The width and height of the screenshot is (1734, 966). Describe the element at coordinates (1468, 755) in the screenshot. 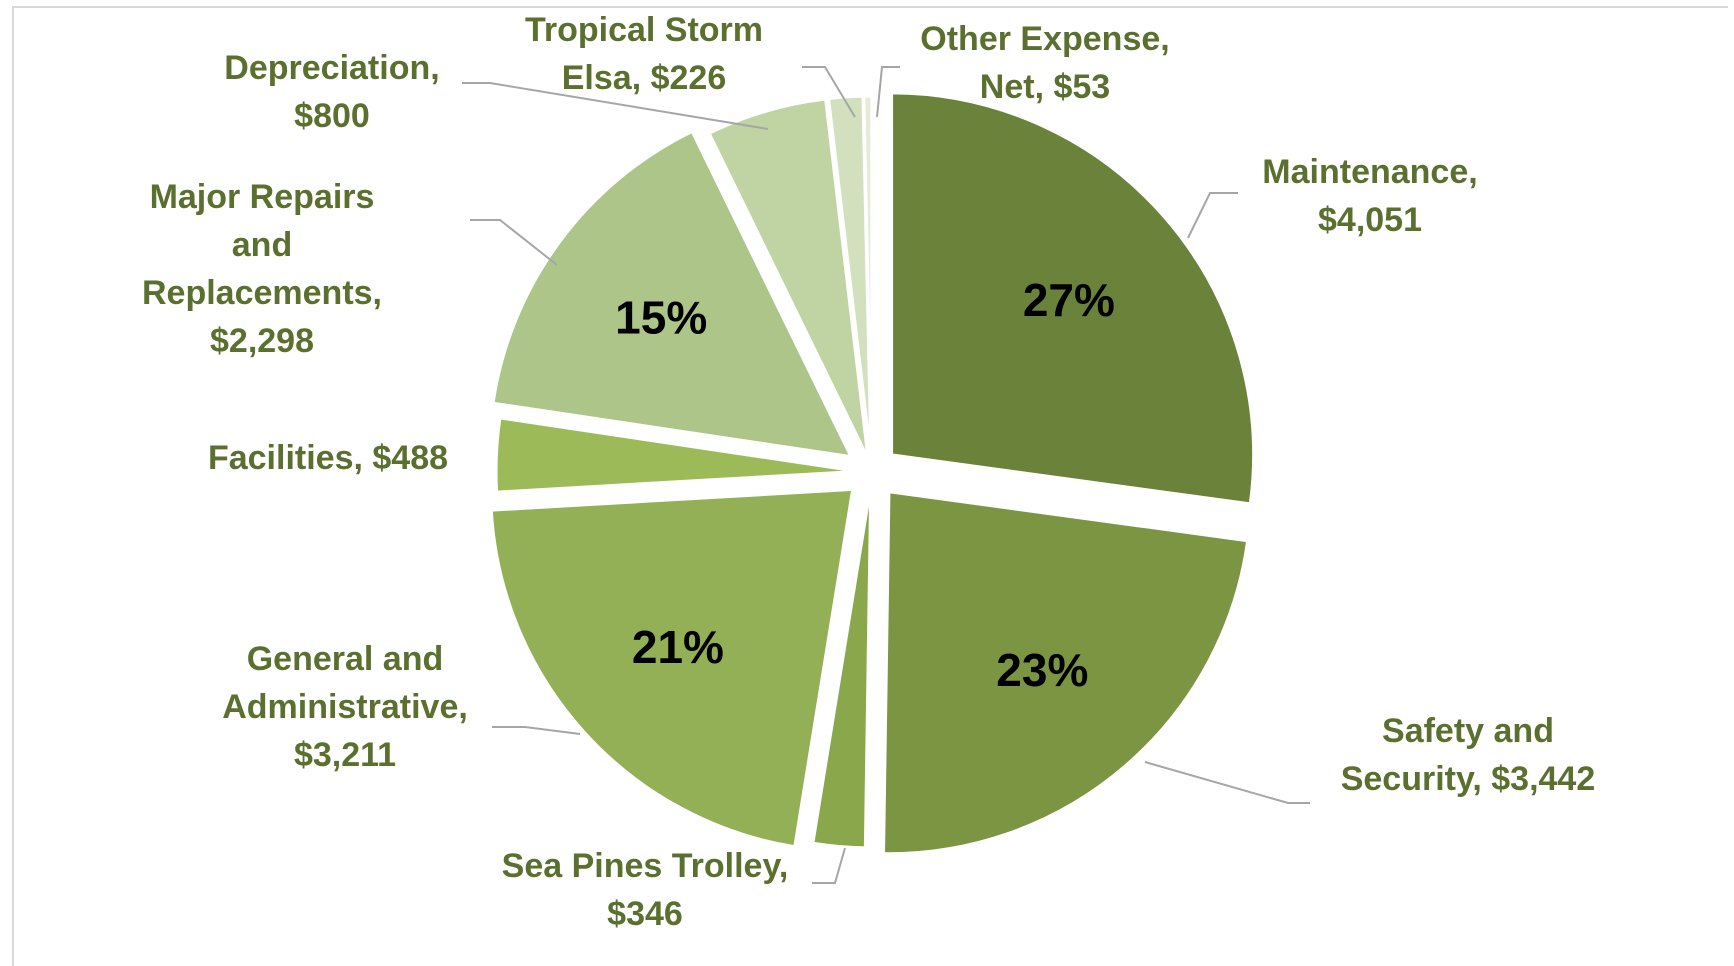

I see `category-label-safety-and-security: Safety and Security, $3,442` at that location.